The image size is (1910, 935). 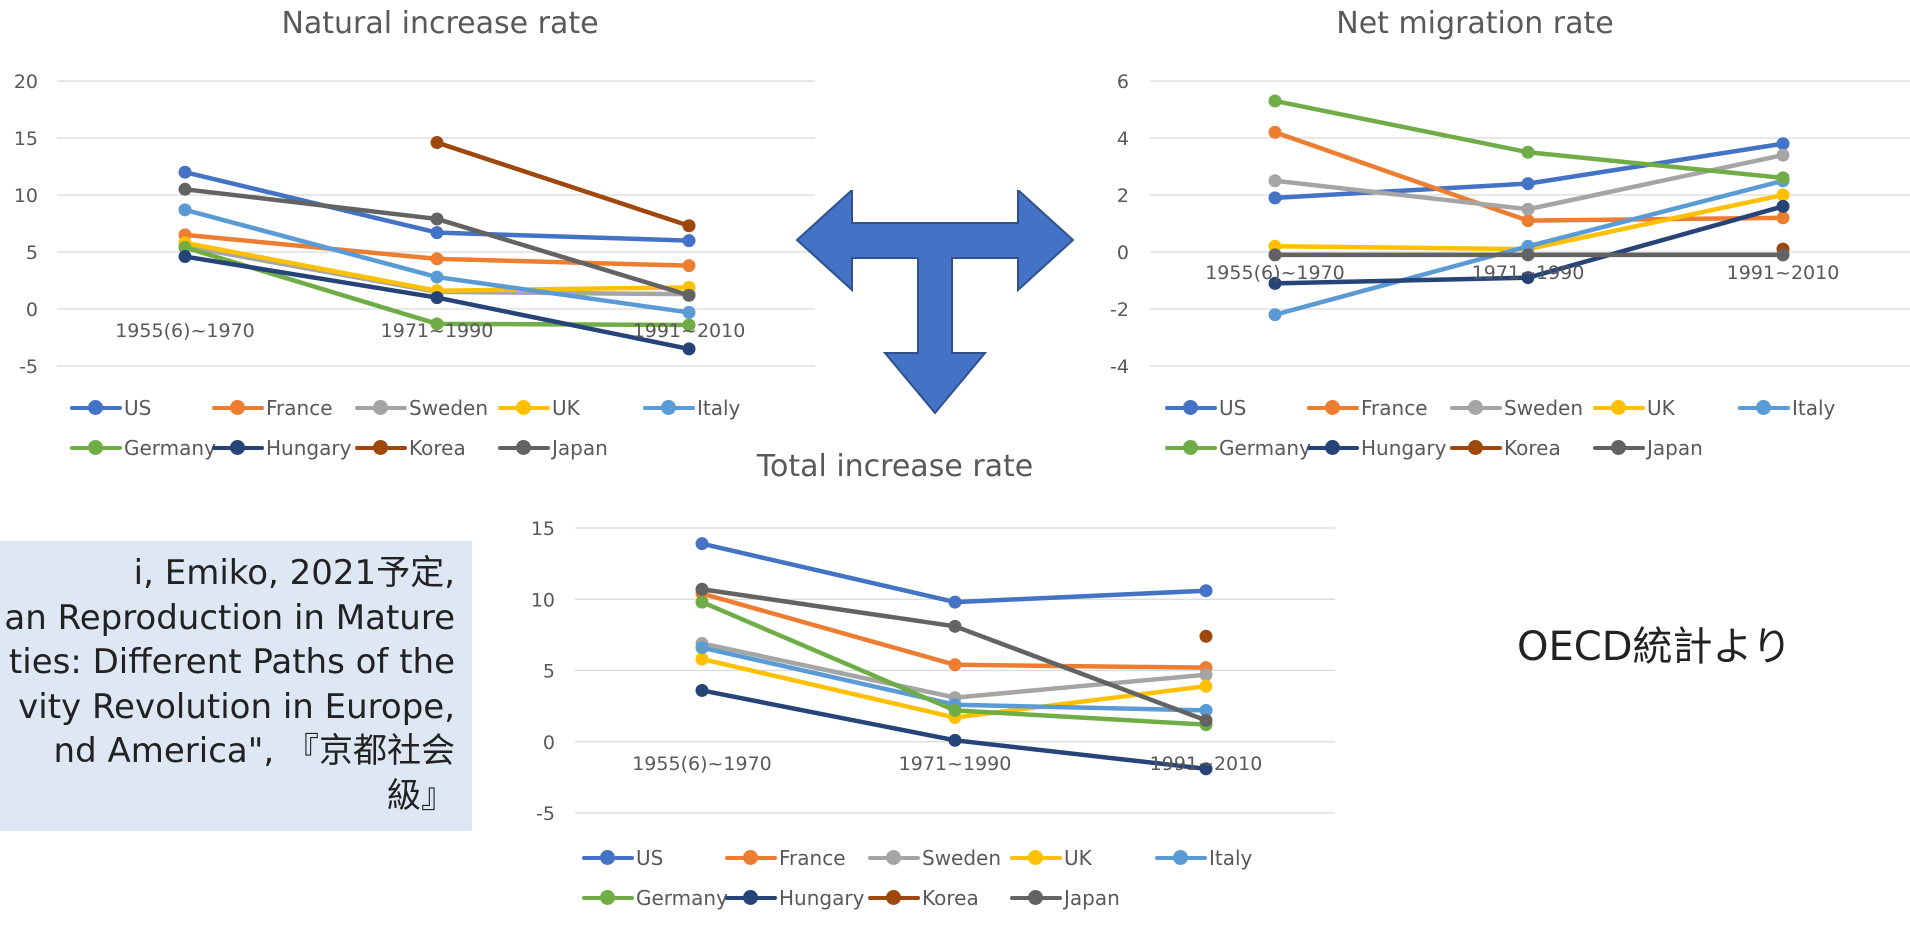 What do you see at coordinates (1123, 139) in the screenshot?
I see `y-tick-label: 4` at bounding box center [1123, 139].